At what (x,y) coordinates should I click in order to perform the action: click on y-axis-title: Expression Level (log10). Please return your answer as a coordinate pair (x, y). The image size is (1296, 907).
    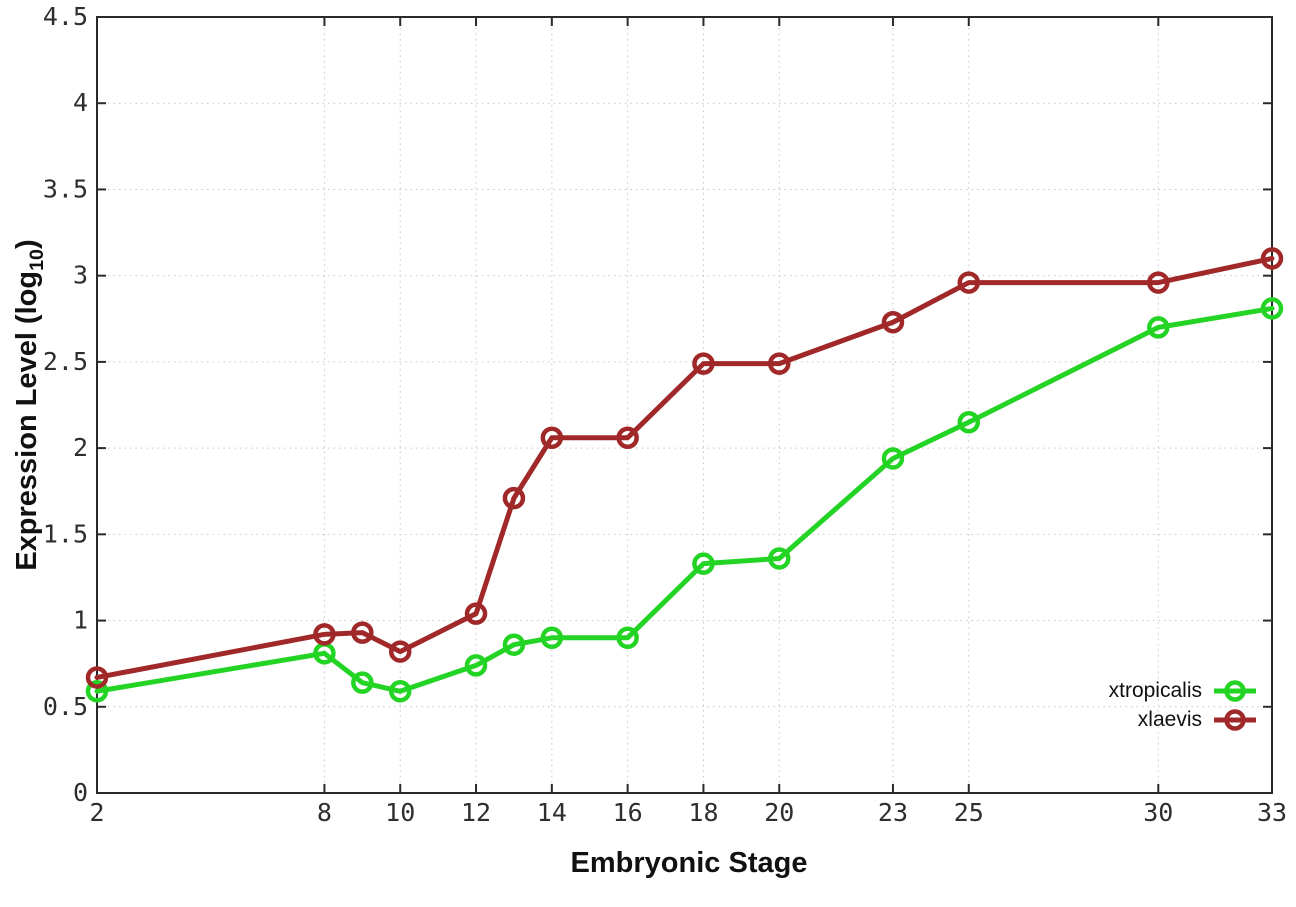
    Looking at the image, I should click on (30, 404).